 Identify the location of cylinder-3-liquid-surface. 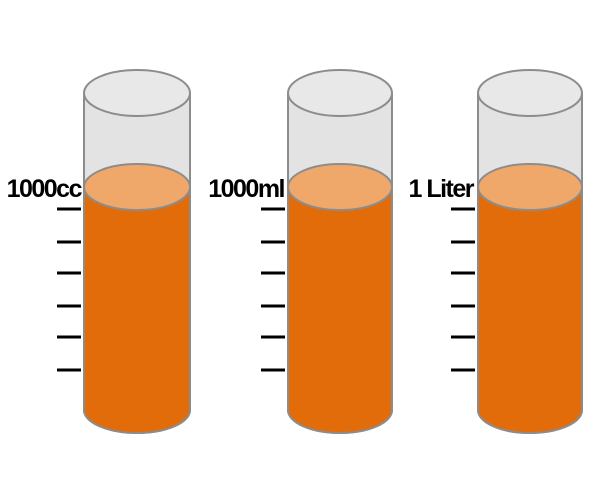
(530, 187).